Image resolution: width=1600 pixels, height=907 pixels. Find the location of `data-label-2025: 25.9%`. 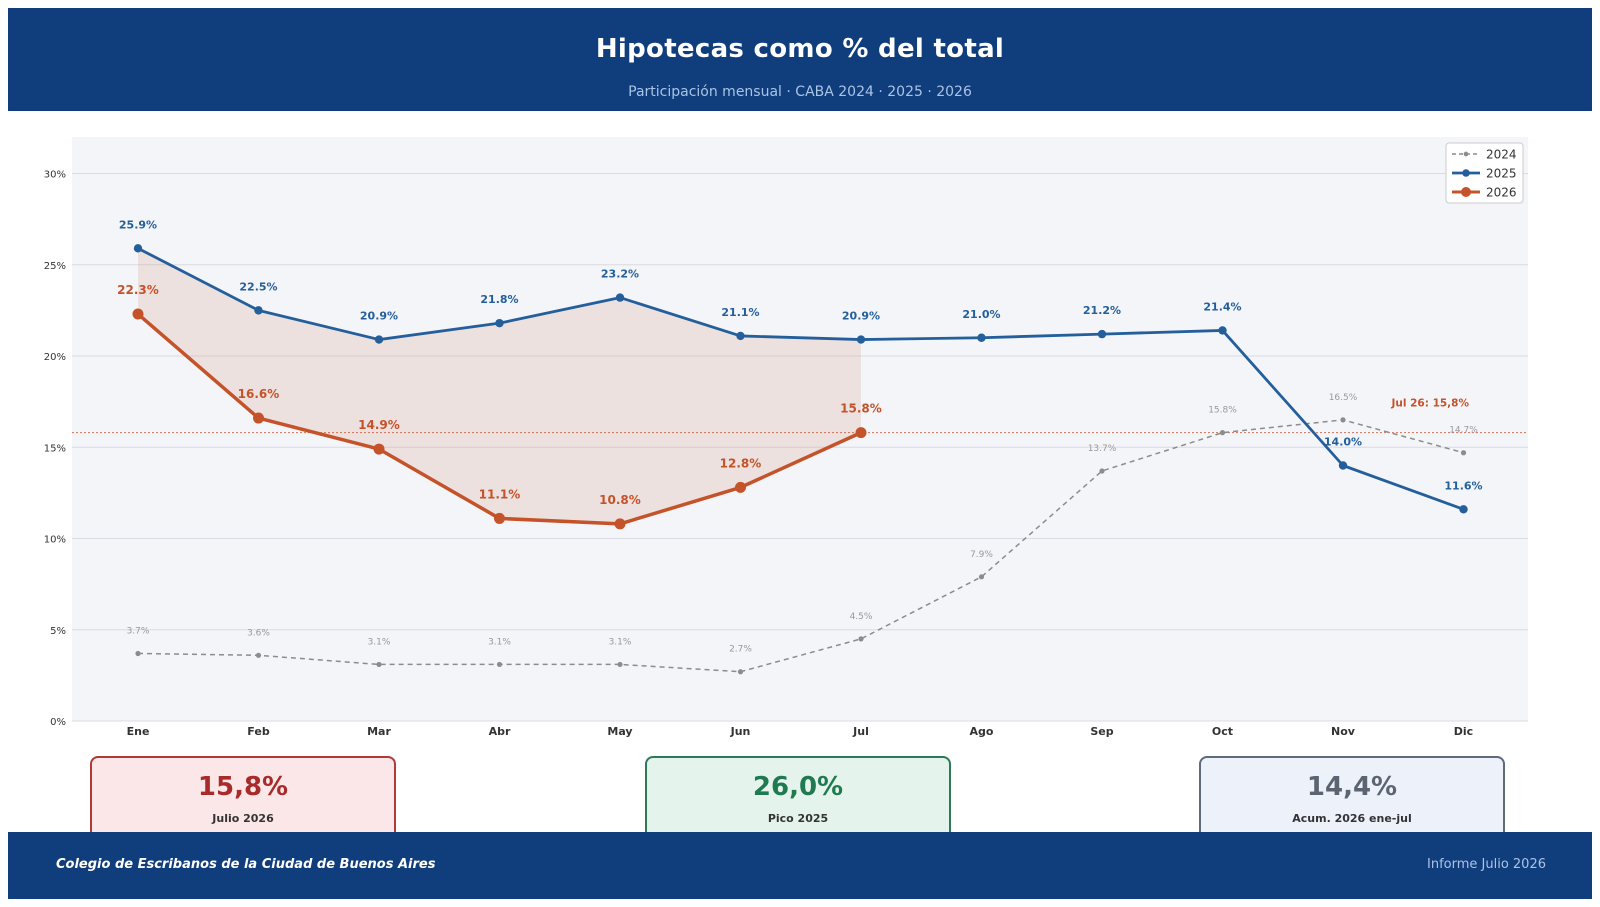

data-label-2025: 25.9% is located at coordinates (138, 224).